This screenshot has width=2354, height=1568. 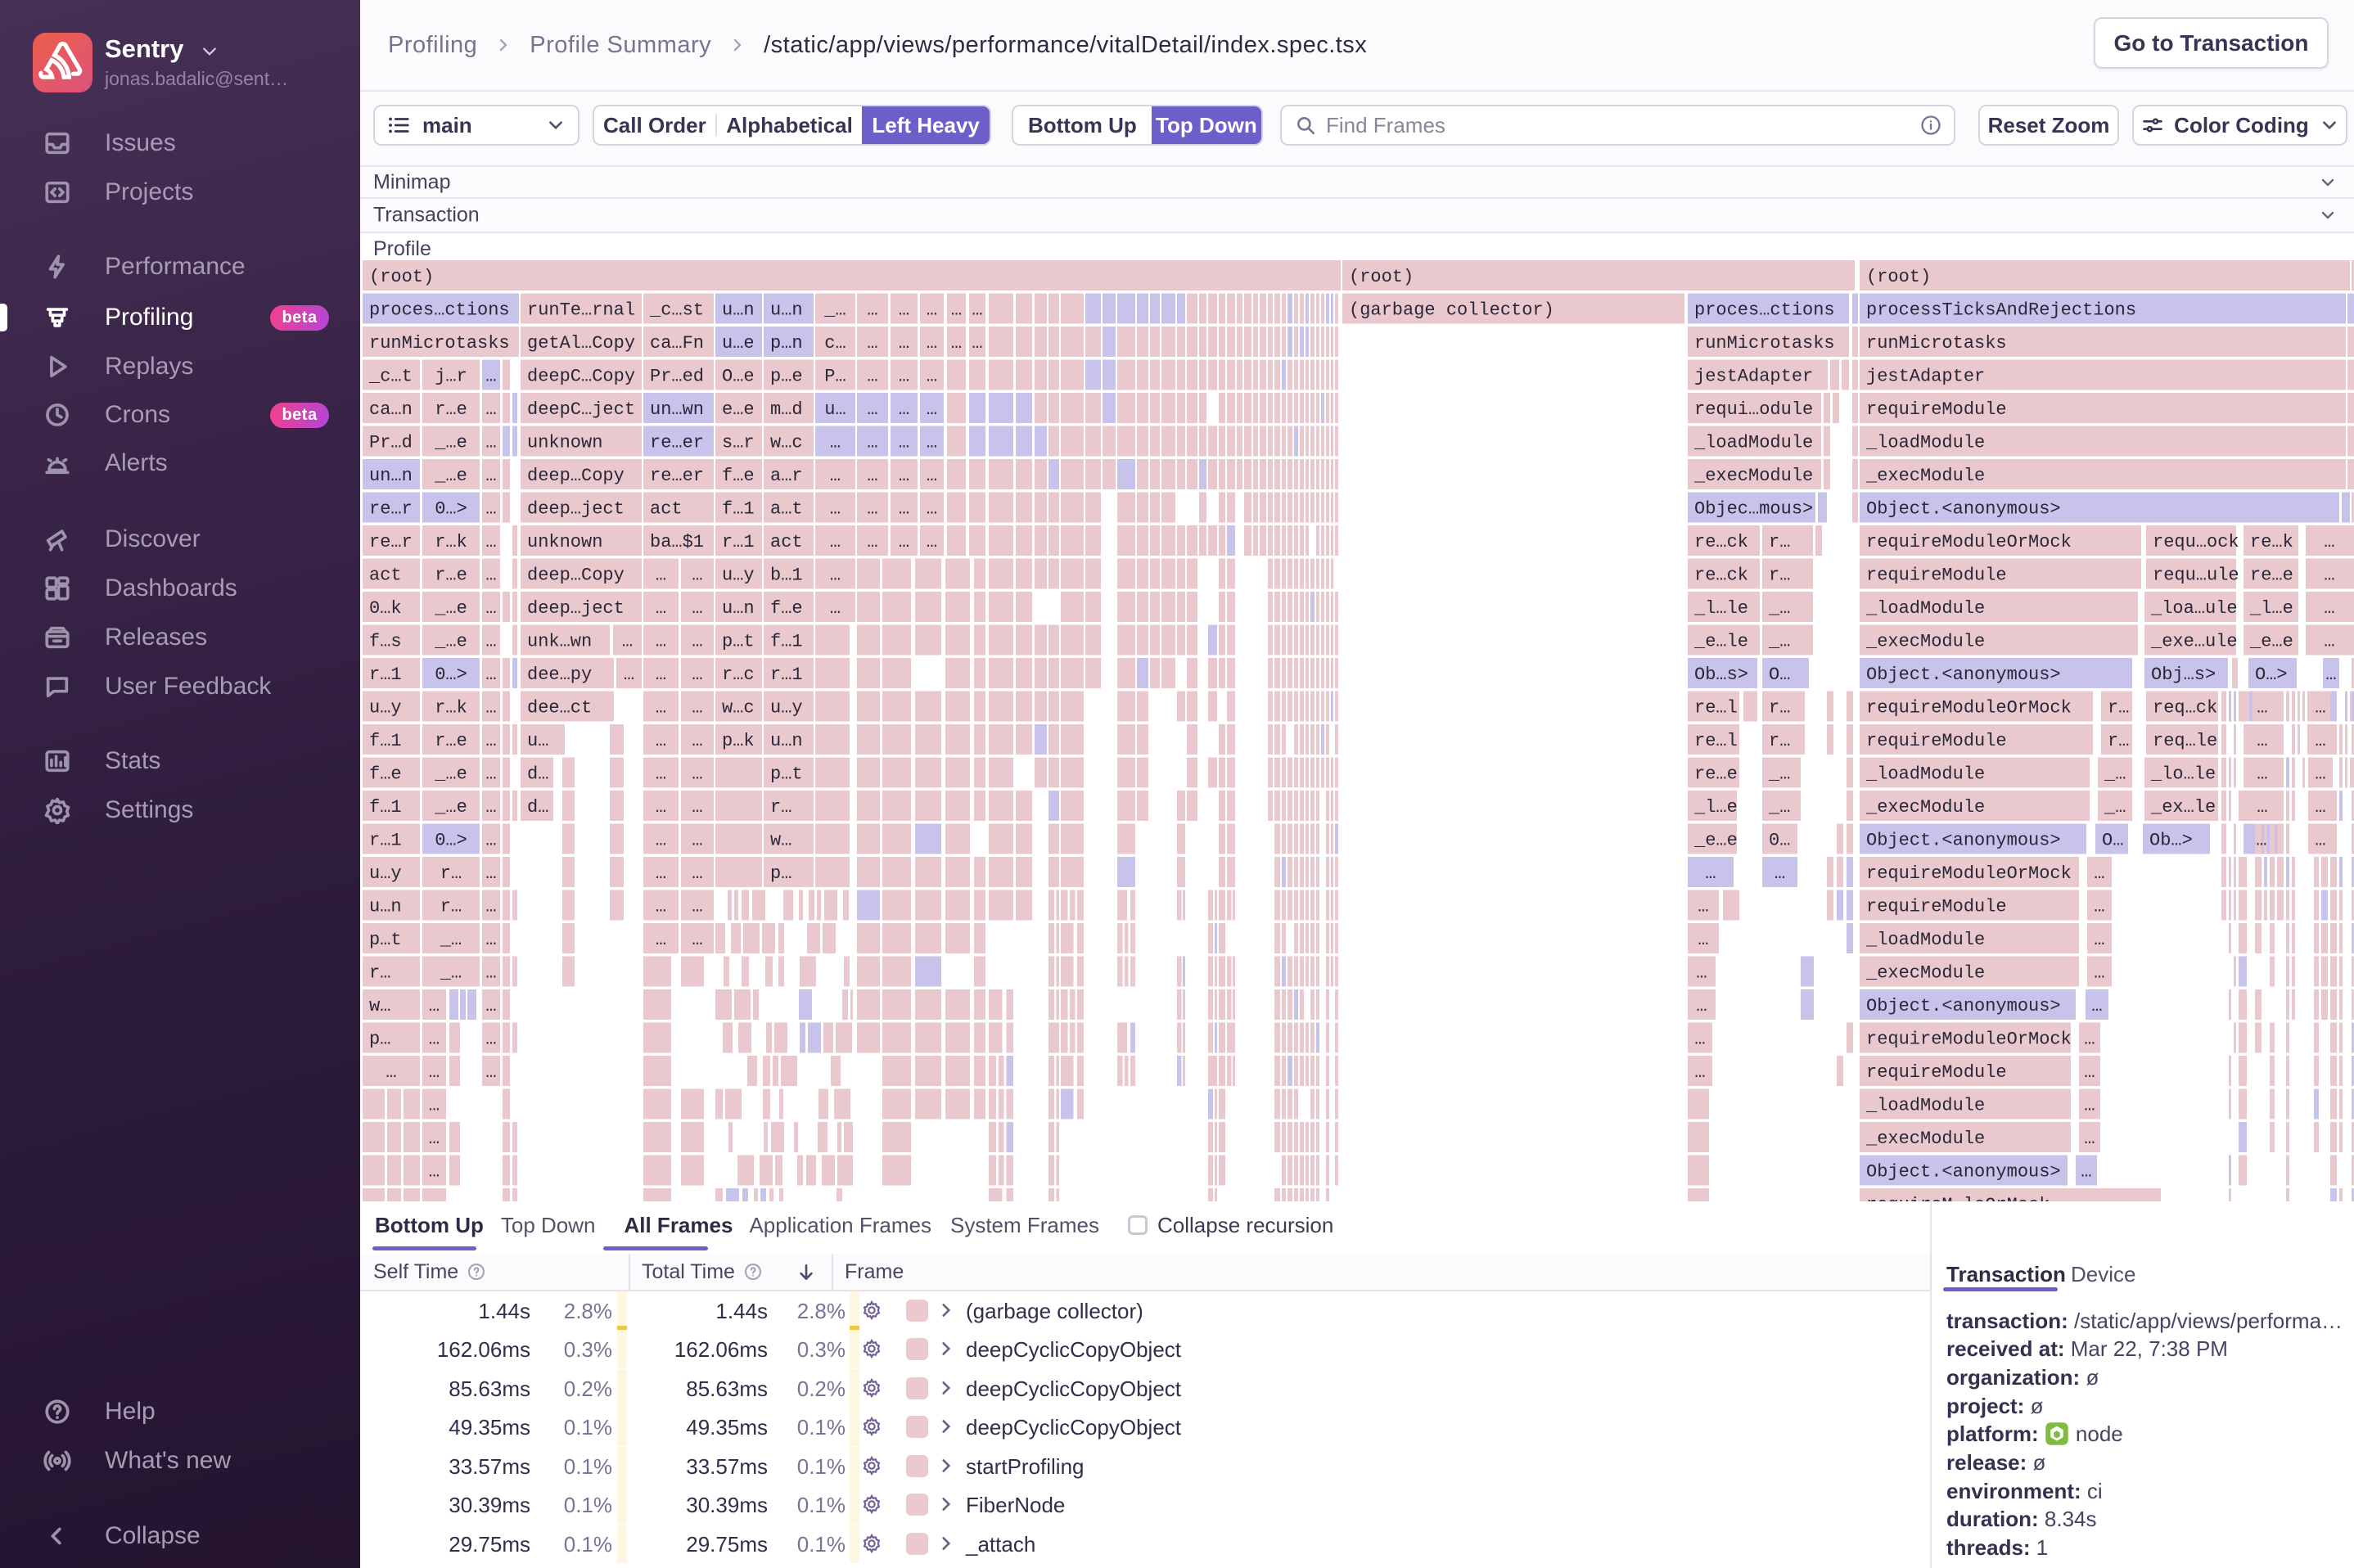 I want to click on svg-text: _loa…ule, so click(x=2194, y=608).